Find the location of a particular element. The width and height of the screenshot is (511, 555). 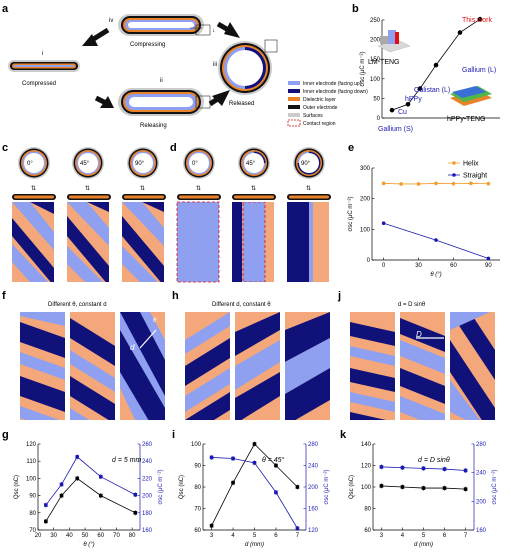

y-tick-label: 0 is located at coordinates (369, 261).